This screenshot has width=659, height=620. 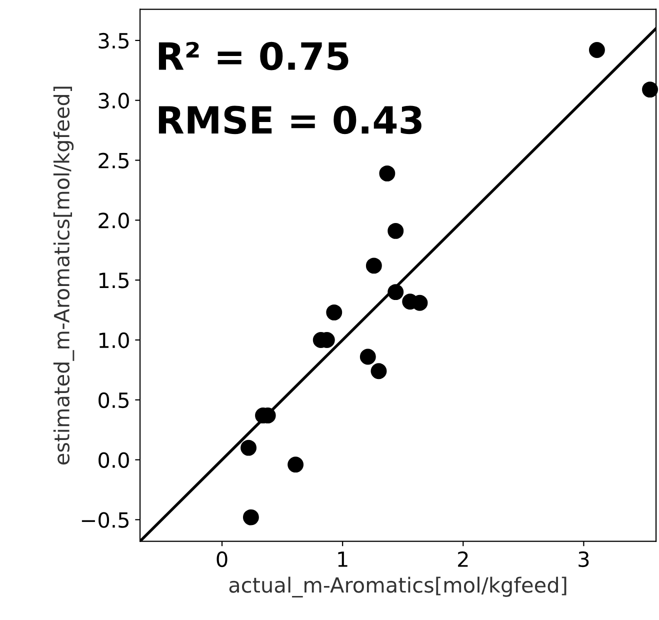 I want to click on y-tick-label: 3.5, so click(x=113, y=40).